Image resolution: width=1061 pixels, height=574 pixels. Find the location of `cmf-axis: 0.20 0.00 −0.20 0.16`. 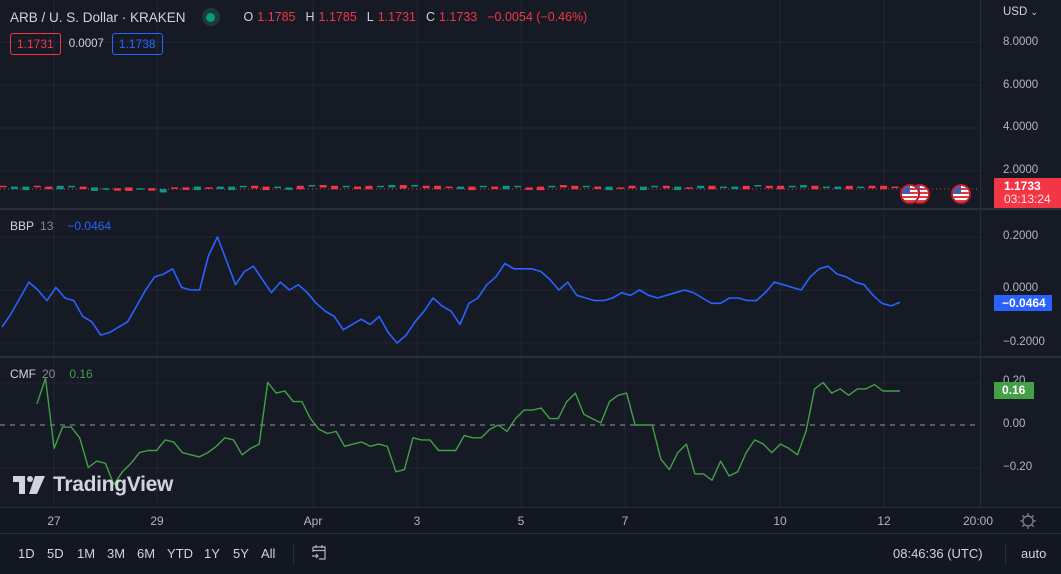

cmf-axis: 0.20 0.00 −0.20 0.16 is located at coordinates (1020, 432).